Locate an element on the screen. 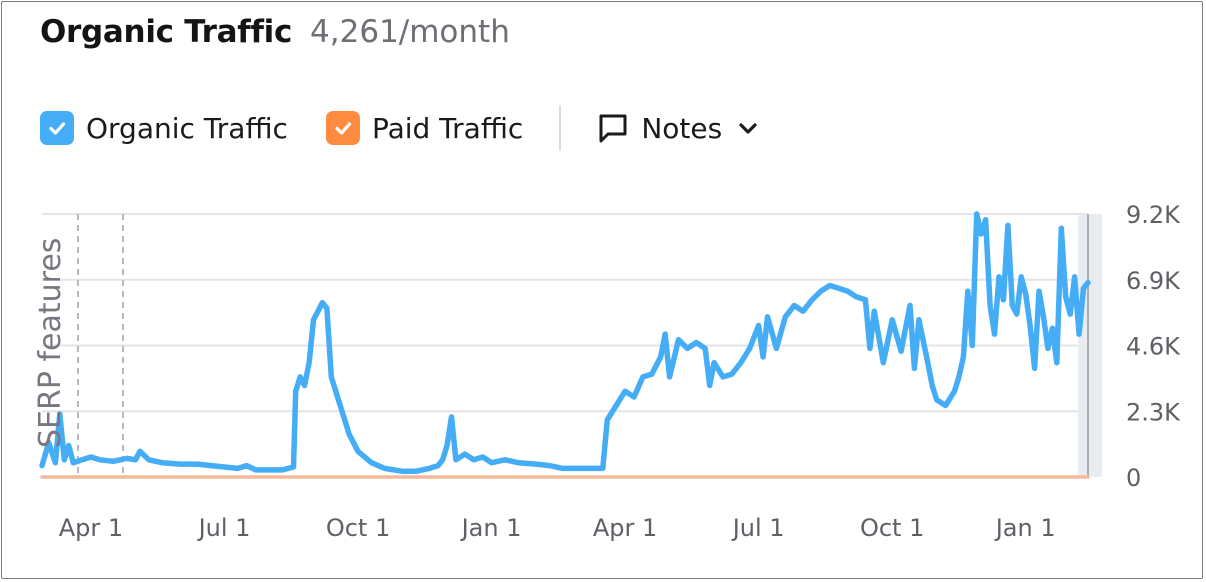 The height and width of the screenshot is (582, 1206). y-tick-label: 2.3K is located at coordinates (1153, 412).